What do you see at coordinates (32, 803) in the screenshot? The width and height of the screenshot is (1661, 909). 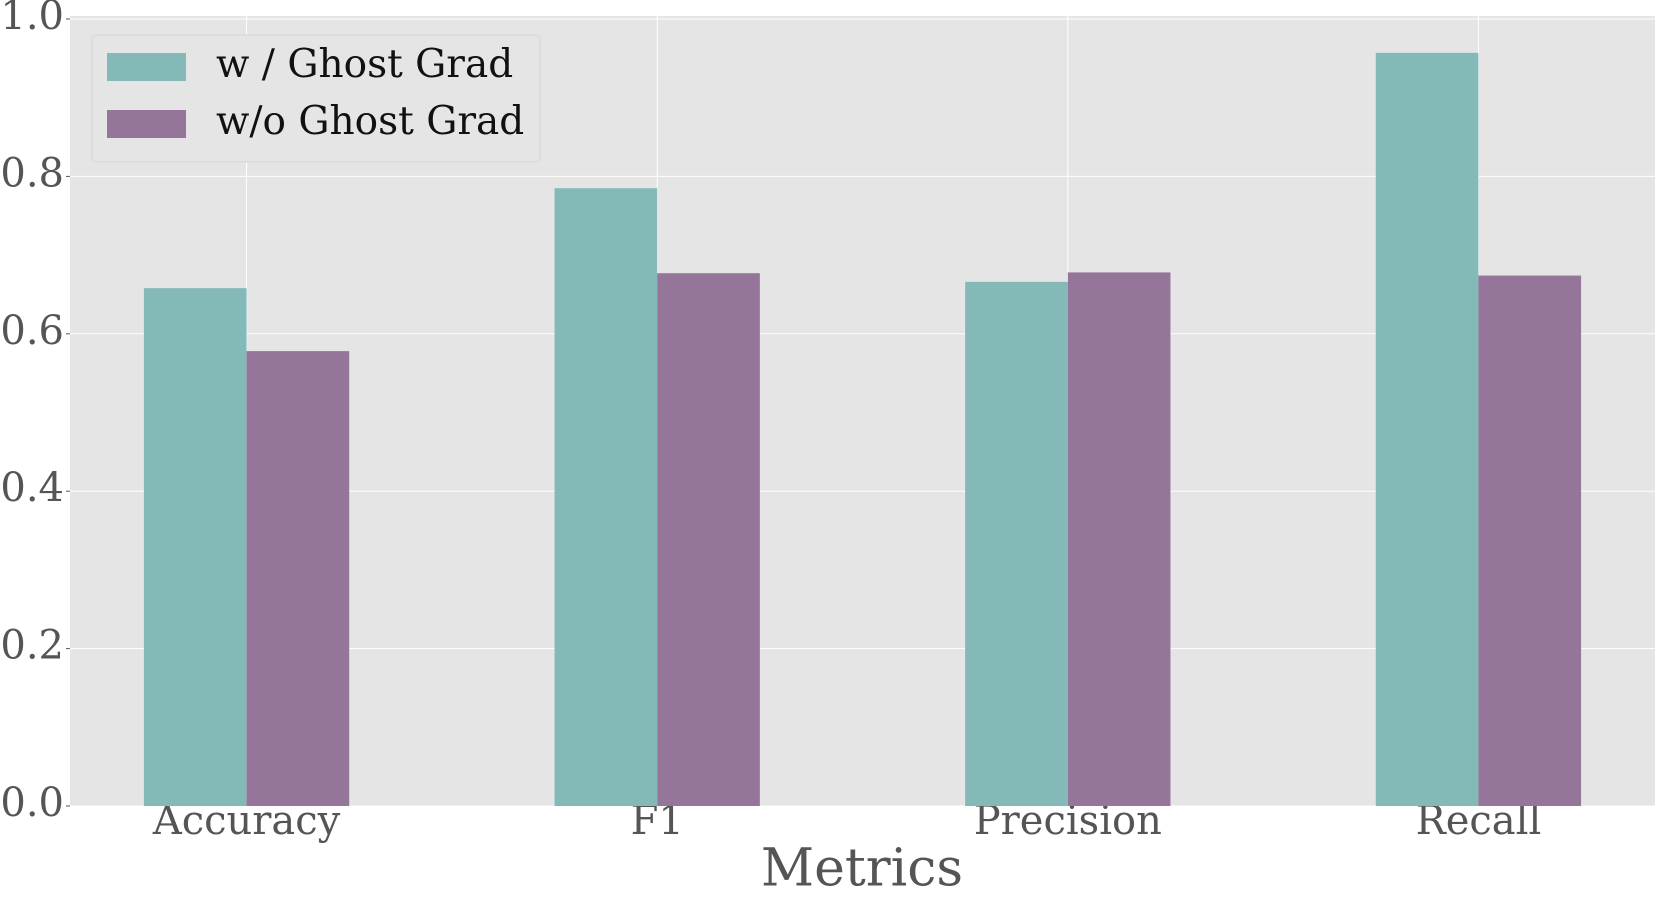 I see `y-tick-label: 0.0` at bounding box center [32, 803].